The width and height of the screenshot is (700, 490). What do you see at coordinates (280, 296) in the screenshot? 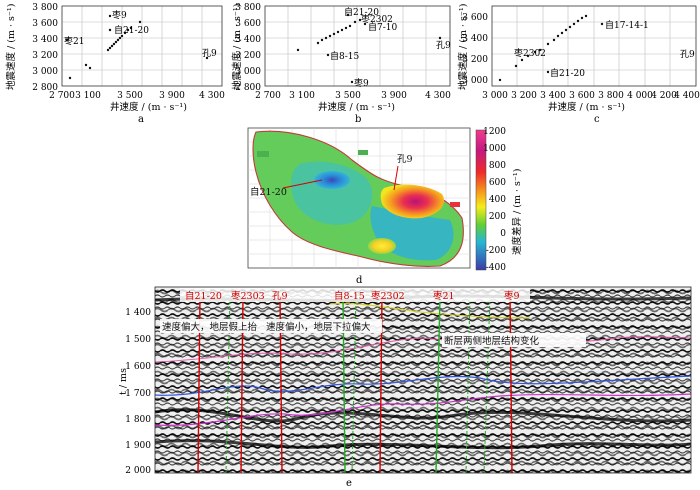
I see `well-label: 孔9` at bounding box center [280, 296].